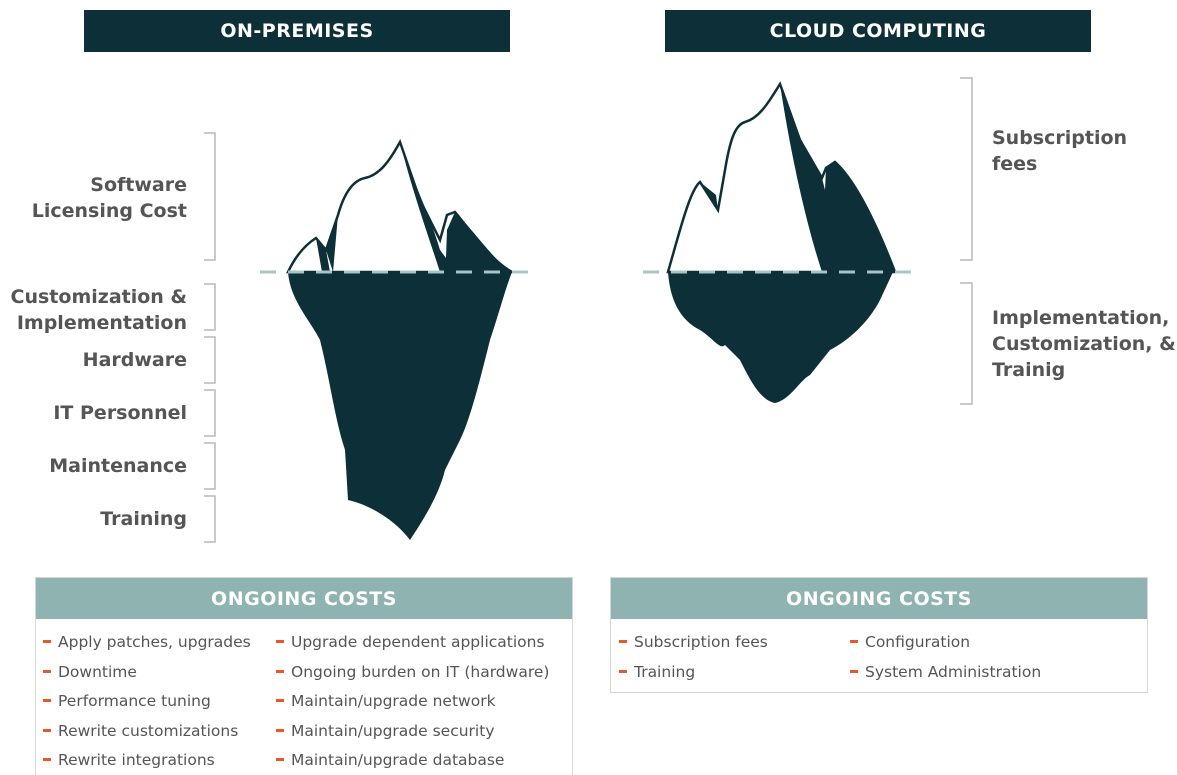  I want to click on cost-item: Upgrade dependent applications, so click(418, 642).